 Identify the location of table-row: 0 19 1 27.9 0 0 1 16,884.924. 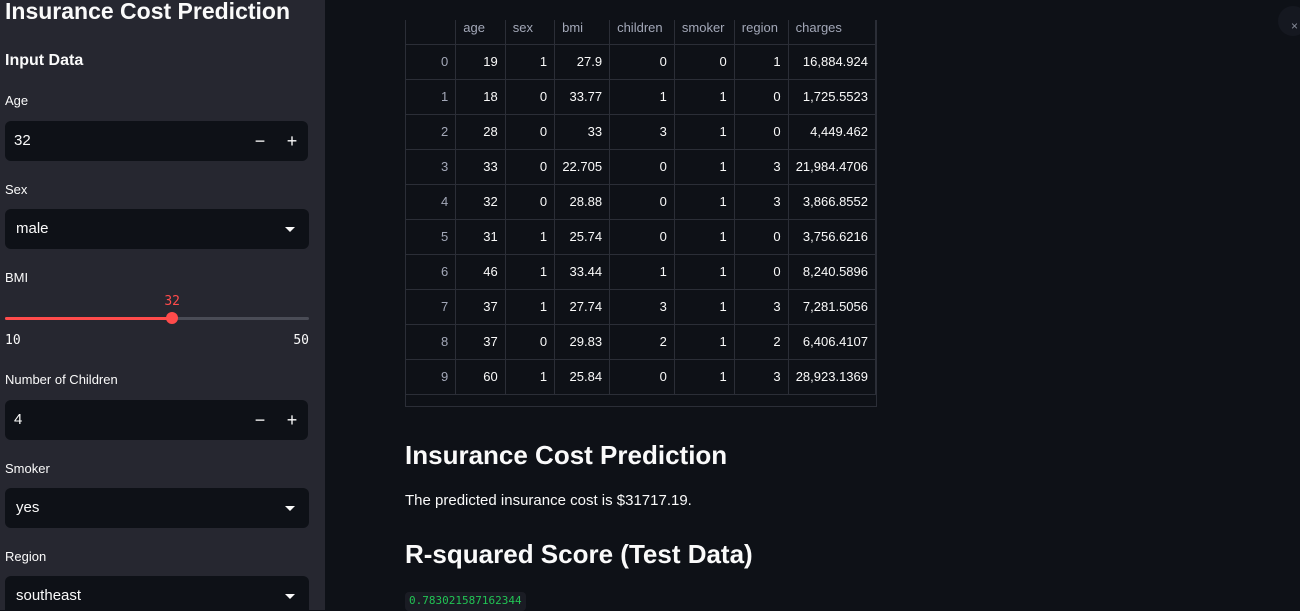
(641, 62).